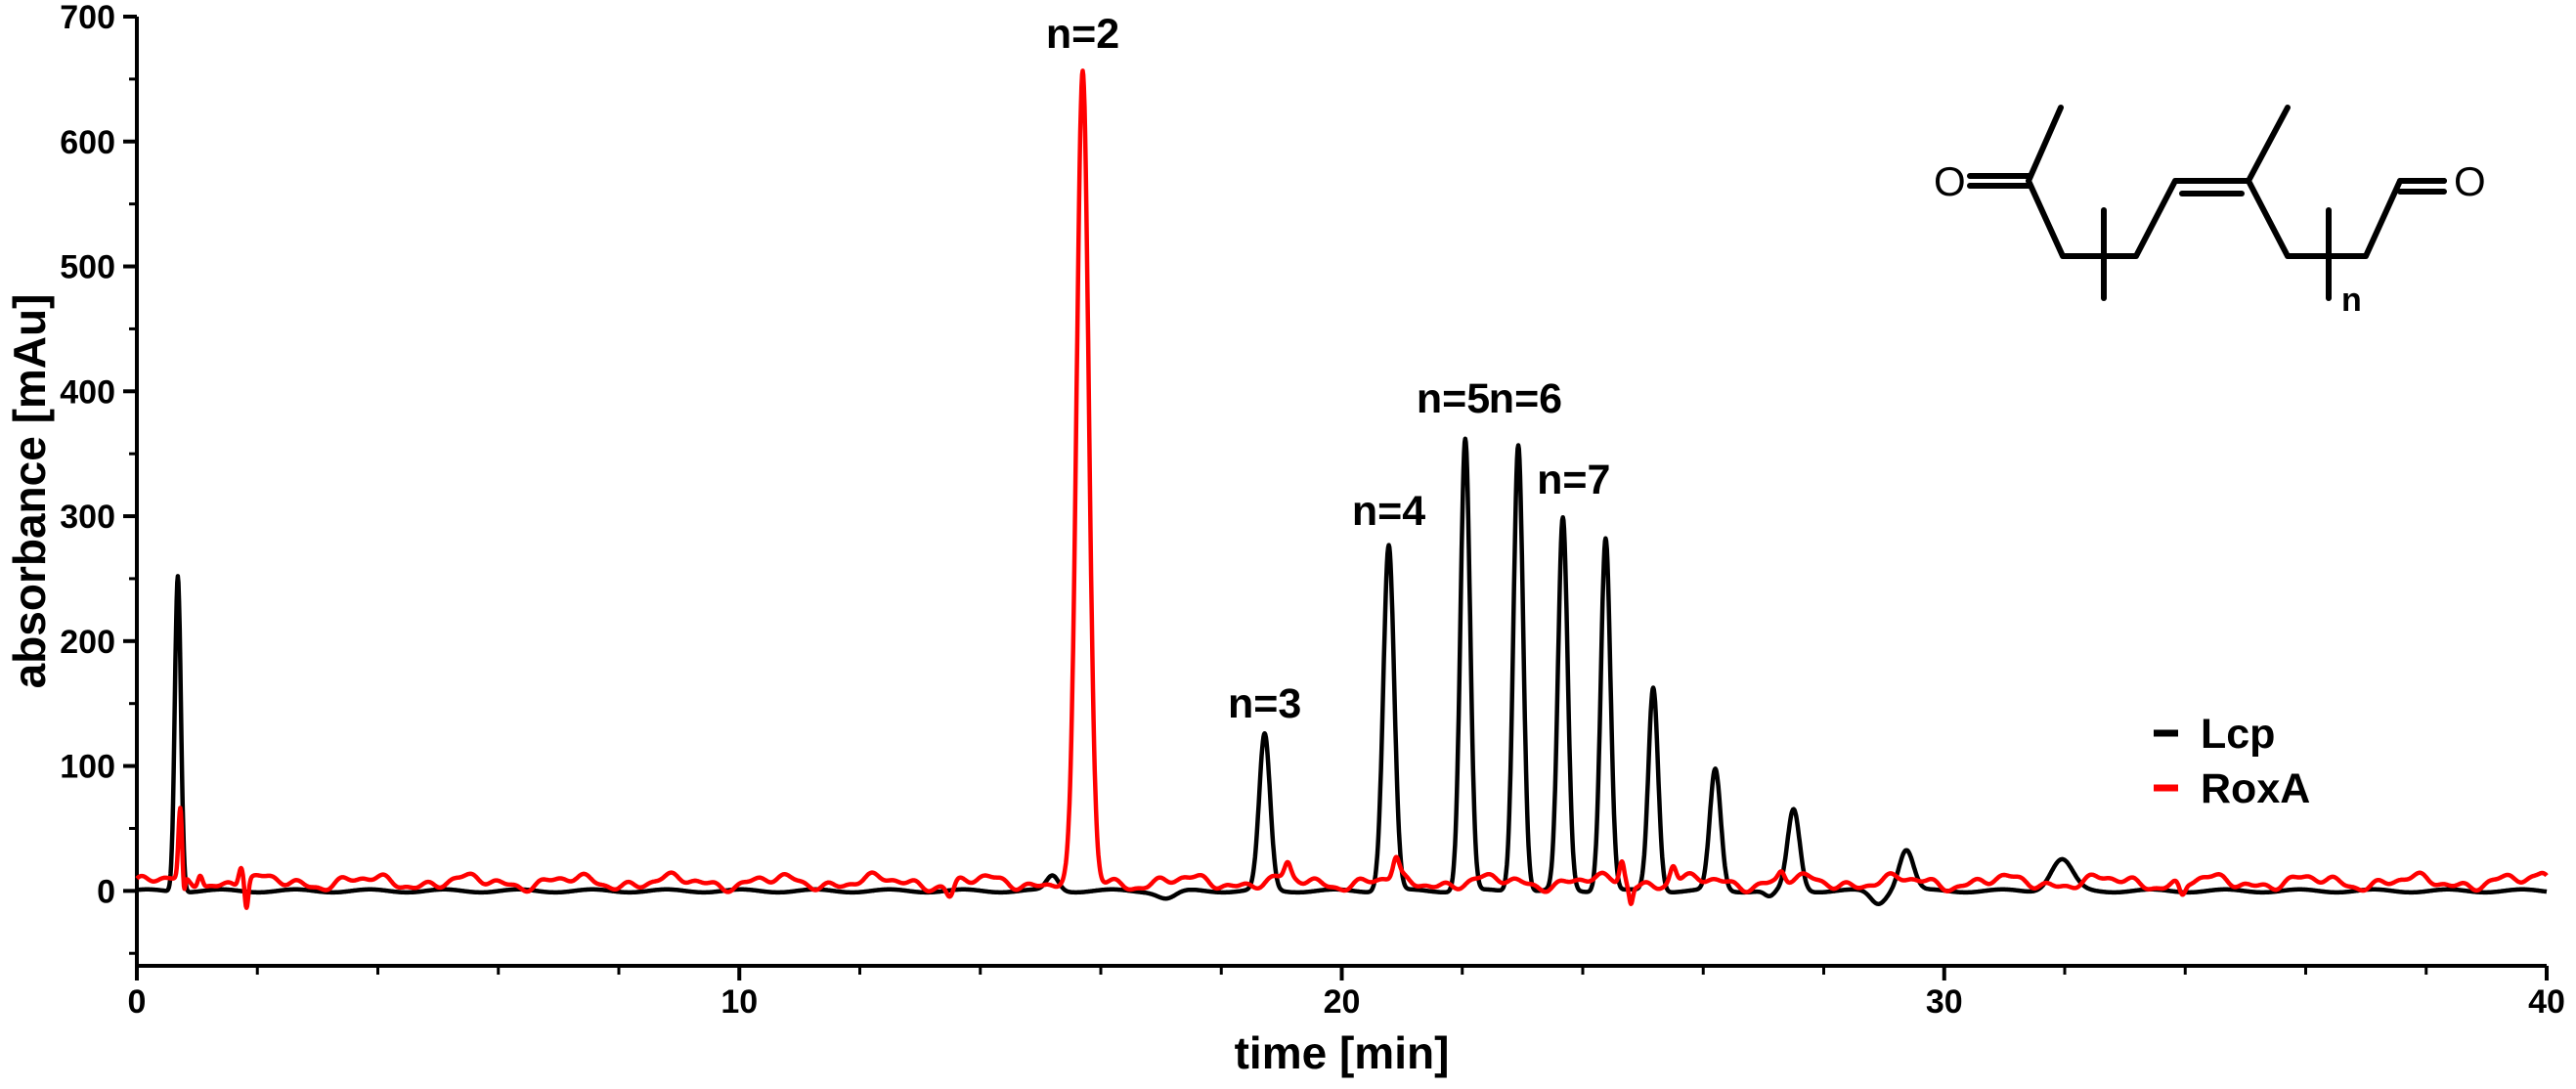  I want to click on structure-repeat-subscript: n, so click(2352, 300).